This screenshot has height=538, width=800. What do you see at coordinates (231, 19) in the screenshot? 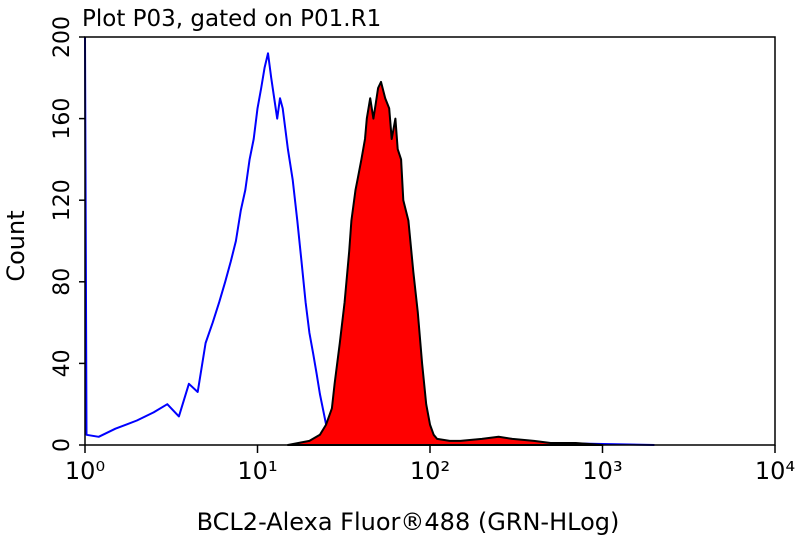
I see `chart-title: Plot P03, gated on P01.R1` at bounding box center [231, 19].